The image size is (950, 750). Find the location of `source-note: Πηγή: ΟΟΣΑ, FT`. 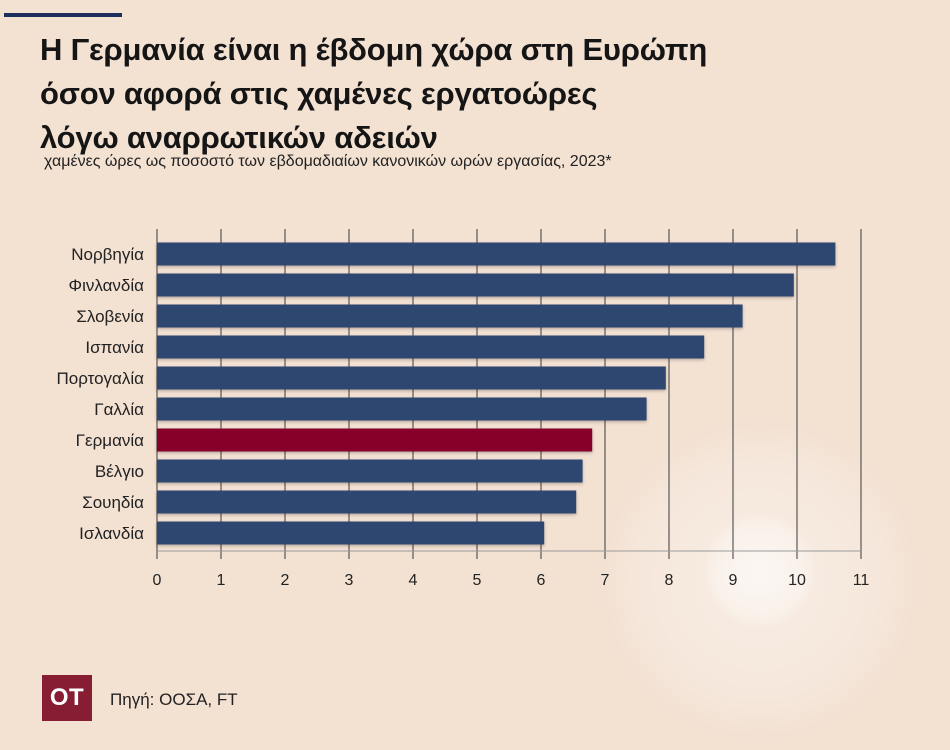

source-note: Πηγή: ΟΟΣΑ, FT is located at coordinates (174, 699).